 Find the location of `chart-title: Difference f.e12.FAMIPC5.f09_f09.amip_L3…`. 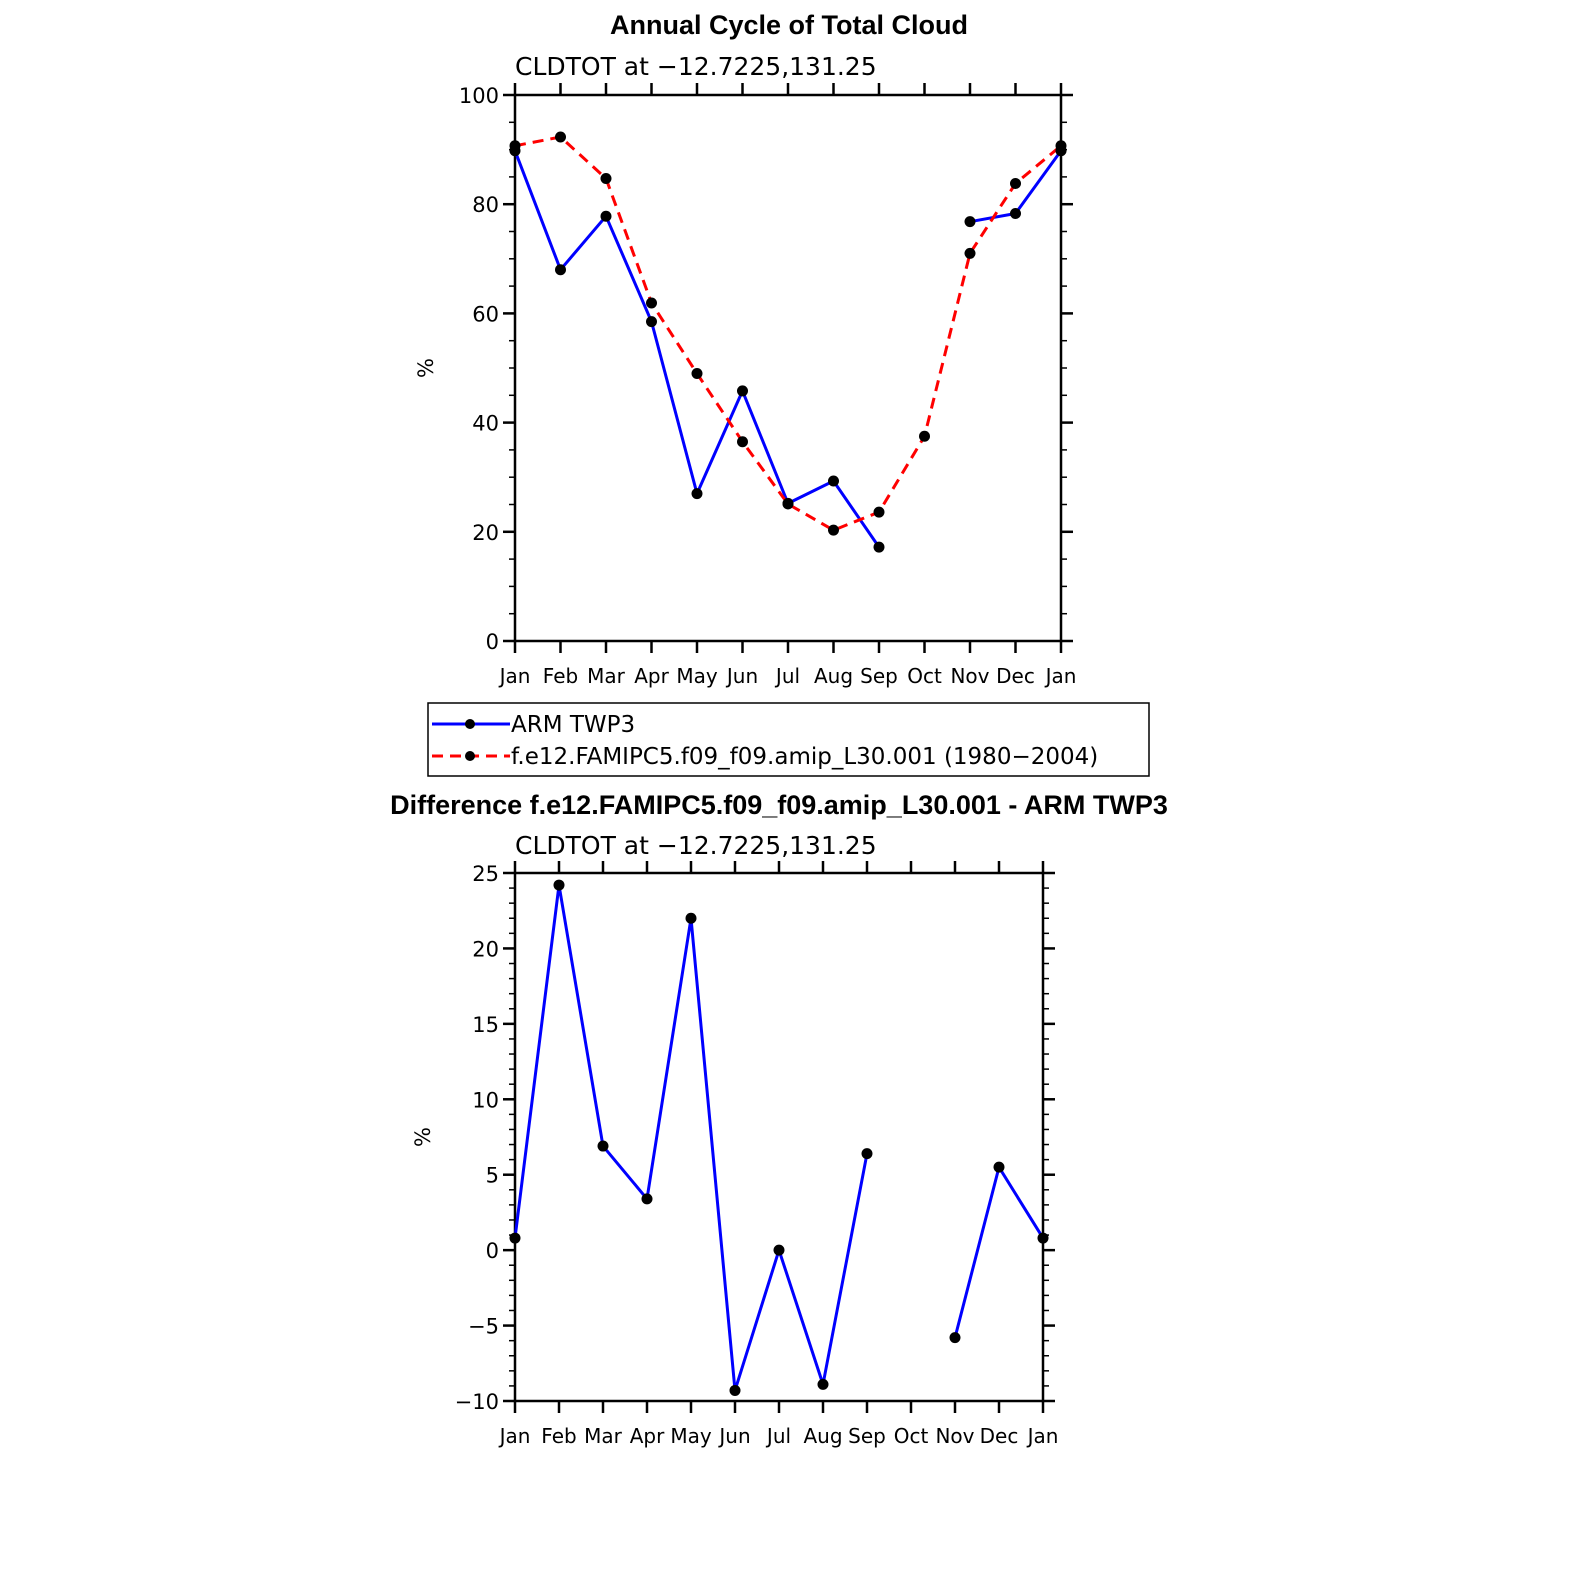

chart-title: Difference f.e12.FAMIPC5.f09_f09.amip_L3… is located at coordinates (779, 805).